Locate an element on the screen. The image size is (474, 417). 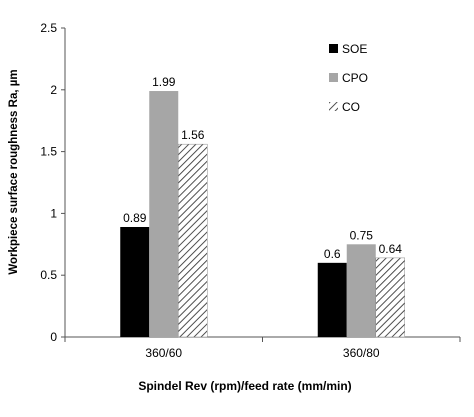
x-axis-title: Spindel Rev (rpm)/feed rate (mm/min) is located at coordinates (244, 386).